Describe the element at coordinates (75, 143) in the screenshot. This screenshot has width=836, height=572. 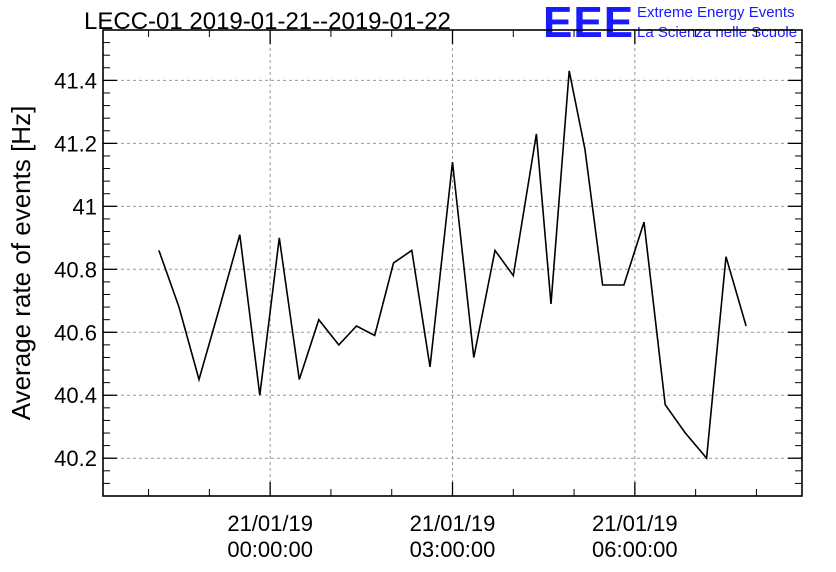
I see `y-tick-label: 41.2` at that location.